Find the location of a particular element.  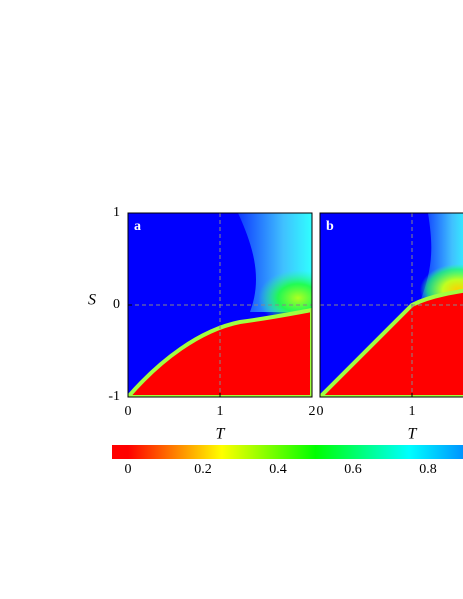

colorbar is located at coordinates (287, 452).